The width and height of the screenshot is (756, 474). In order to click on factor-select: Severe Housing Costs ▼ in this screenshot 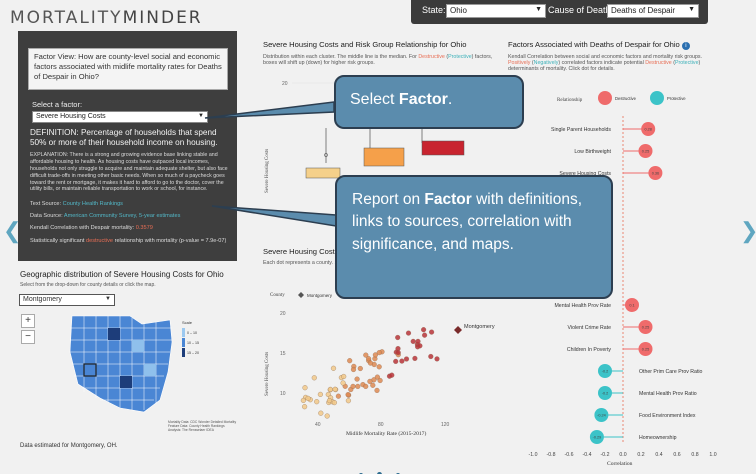, I will do `click(120, 117)`.